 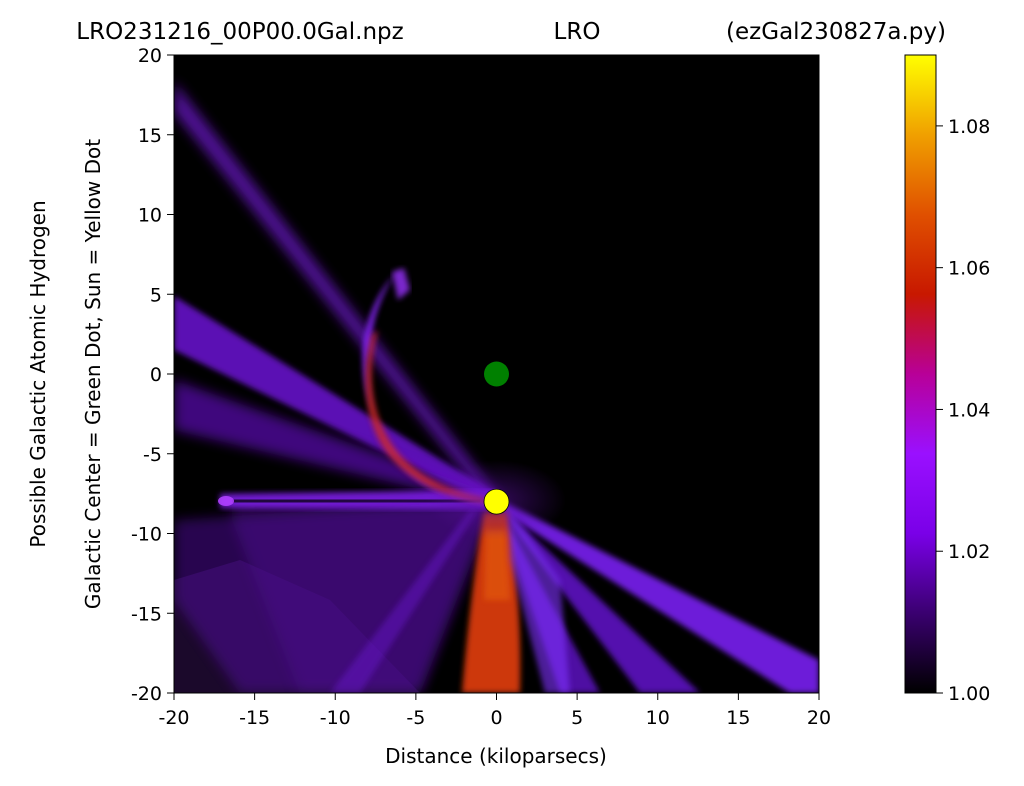 What do you see at coordinates (152, 455) in the screenshot?
I see `y-tick-label: -5` at bounding box center [152, 455].